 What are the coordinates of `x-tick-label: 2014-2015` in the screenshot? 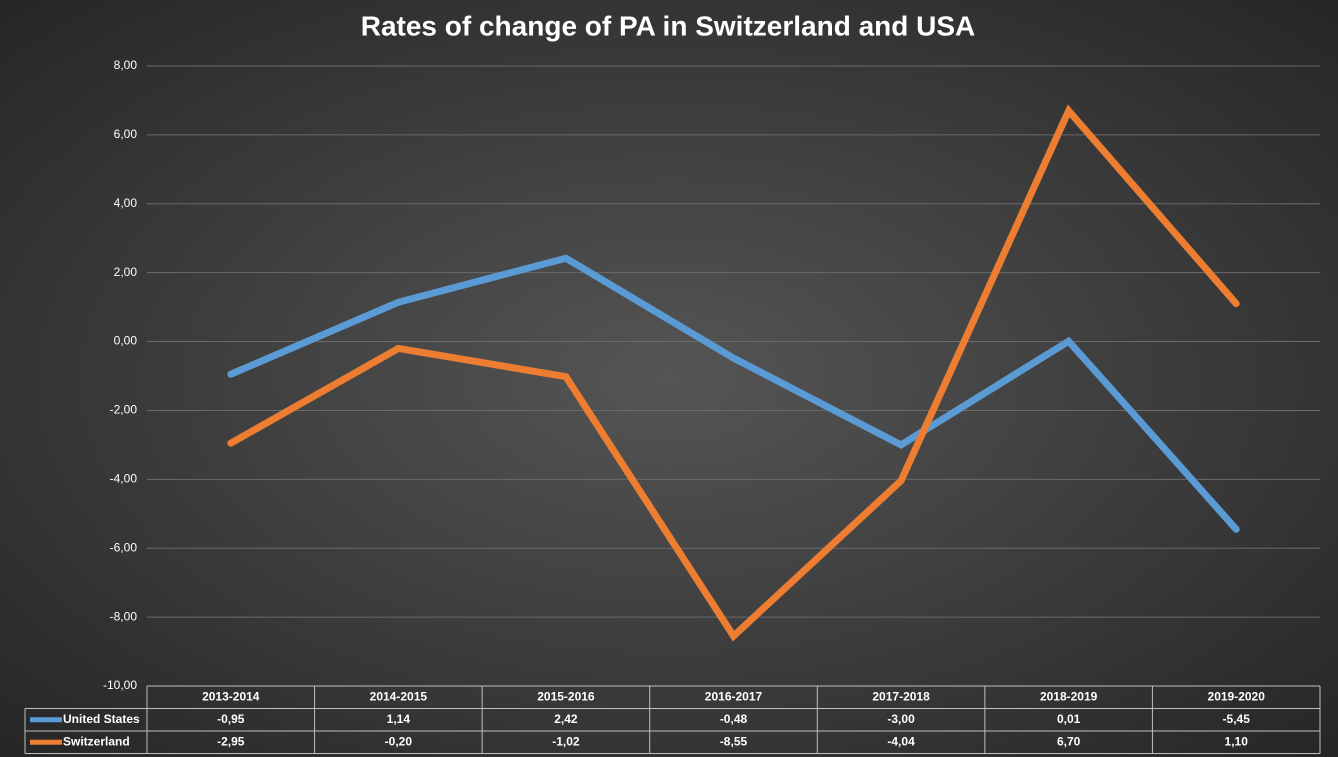 It's located at (399, 696).